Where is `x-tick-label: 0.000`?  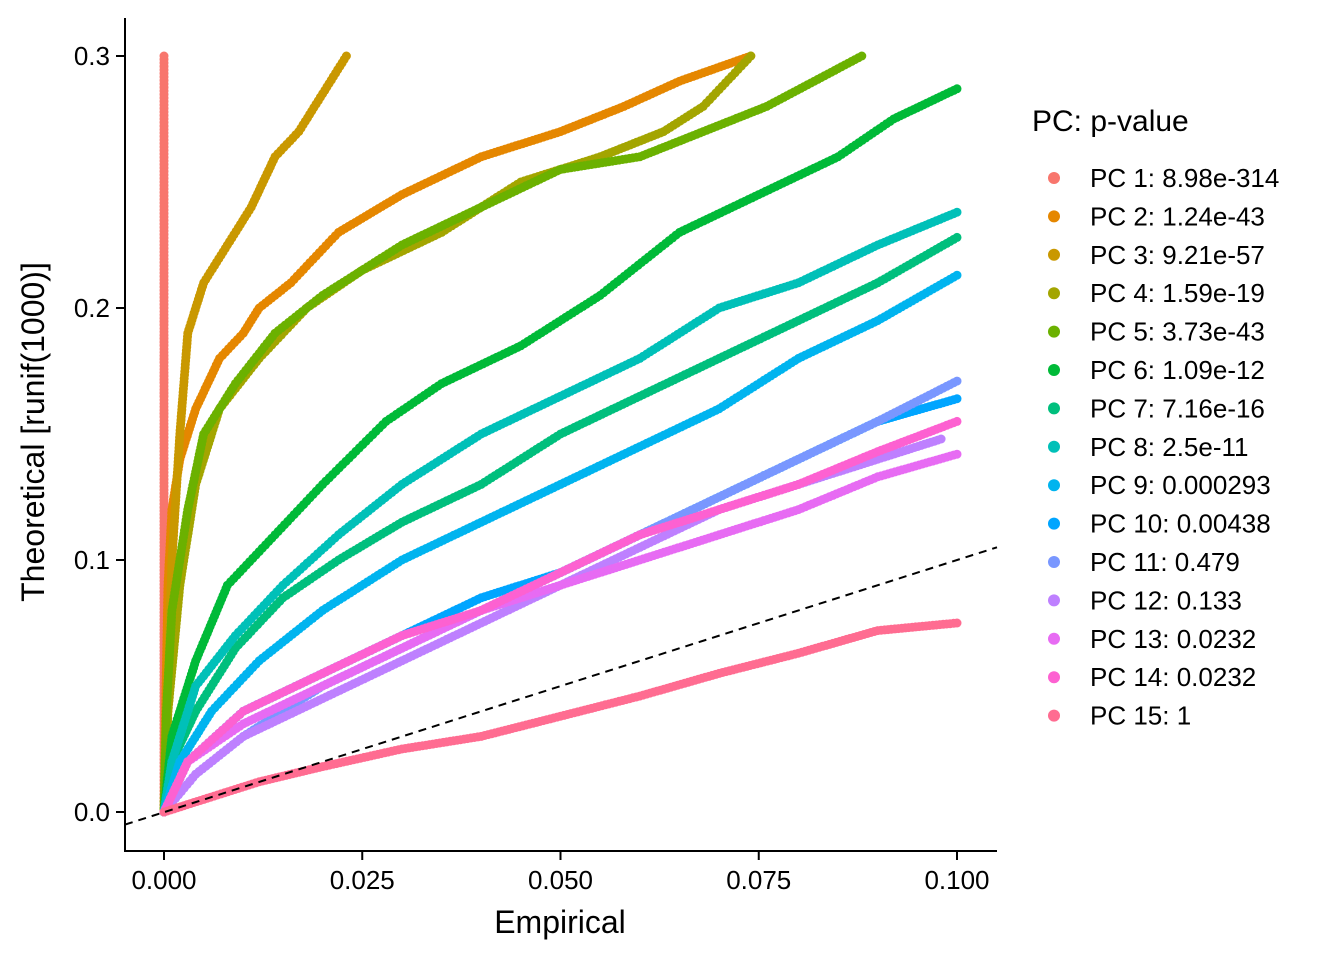 x-tick-label: 0.000 is located at coordinates (163, 880).